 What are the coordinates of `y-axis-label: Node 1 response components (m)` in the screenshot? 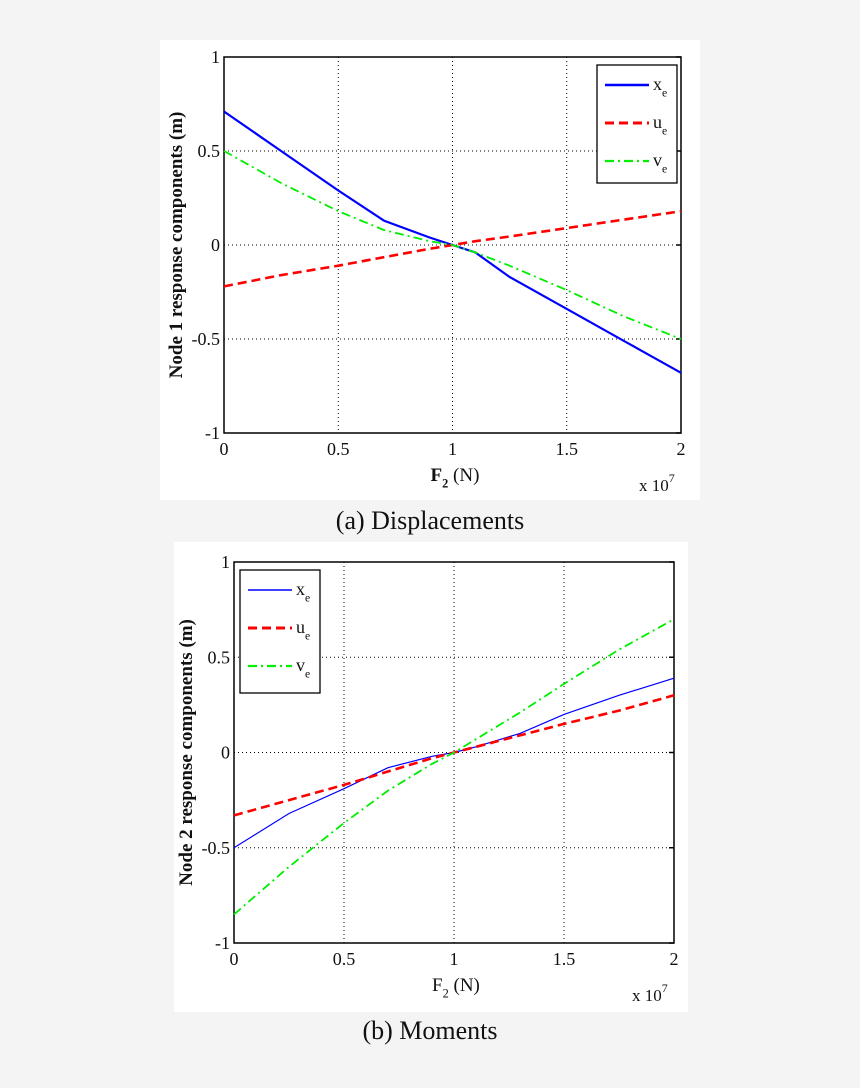 It's located at (176, 245).